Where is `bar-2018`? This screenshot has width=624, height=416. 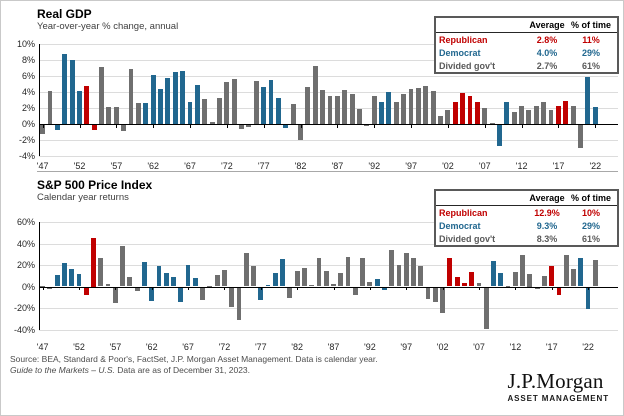 bar-2018 is located at coordinates (559, 291).